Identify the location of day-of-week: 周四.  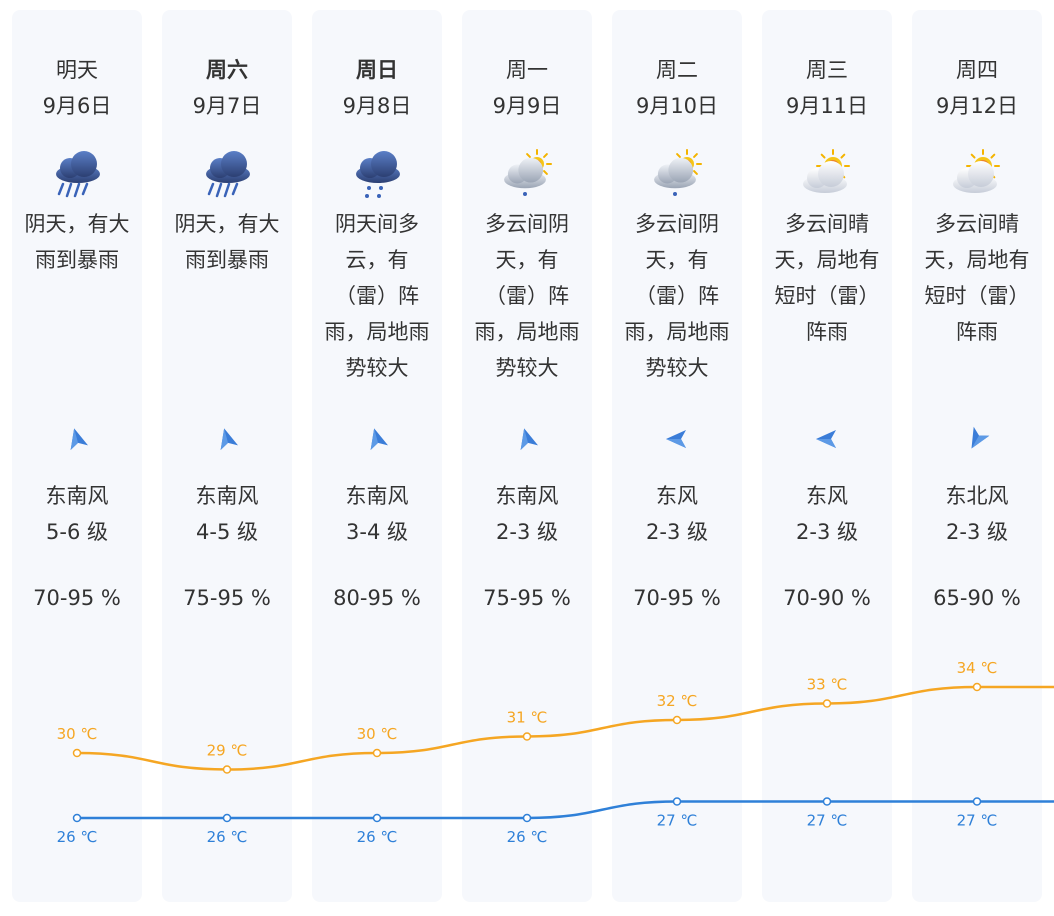
(977, 70).